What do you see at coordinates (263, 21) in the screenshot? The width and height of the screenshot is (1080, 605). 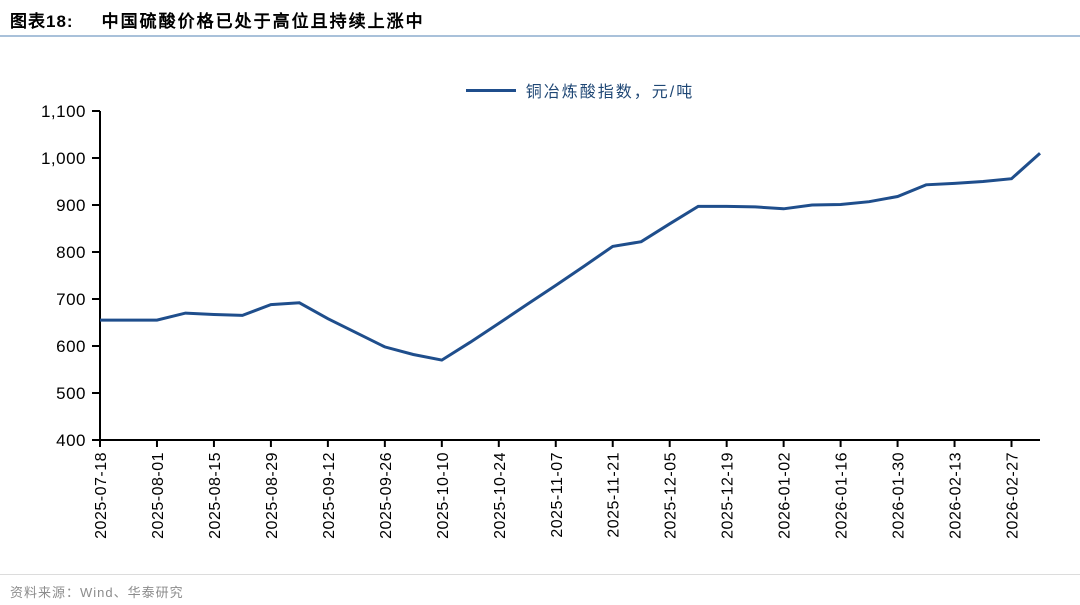 I see `chart-title-text: 中国硫酸价格已处于高位且持续上涨中` at bounding box center [263, 21].